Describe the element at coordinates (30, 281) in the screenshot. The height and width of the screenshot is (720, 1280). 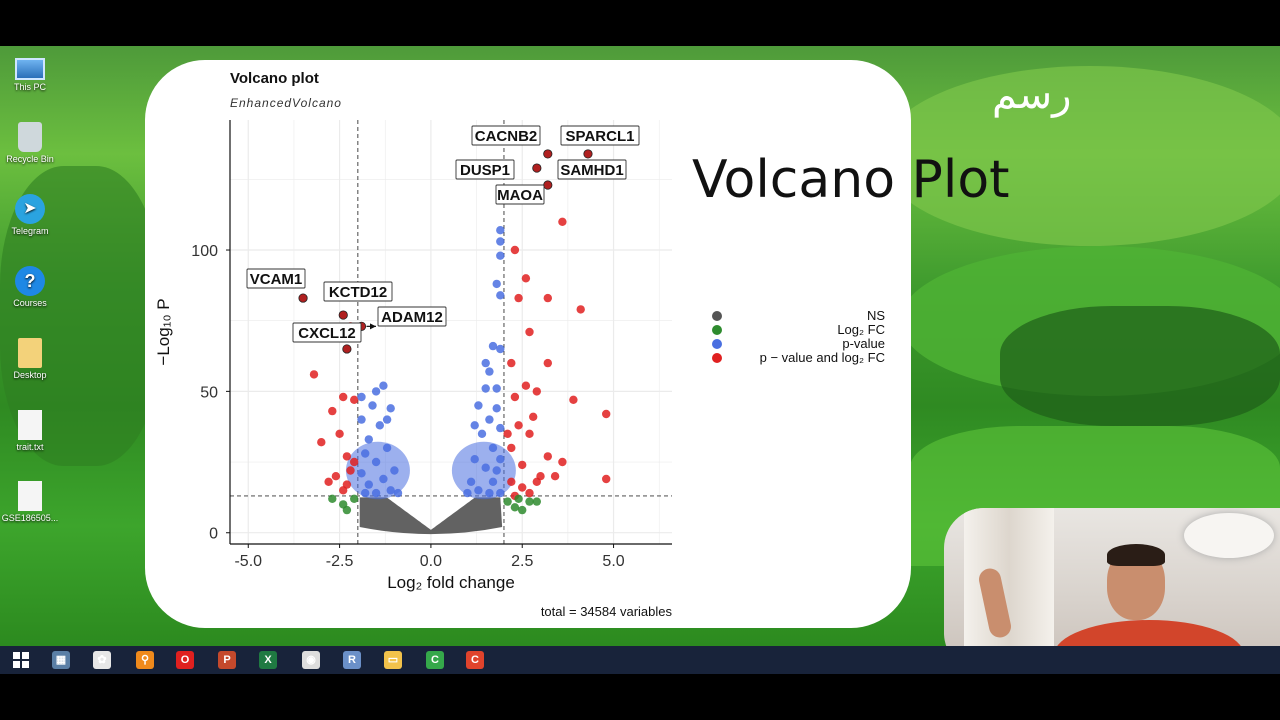
I see `help-icon: ?` at that location.